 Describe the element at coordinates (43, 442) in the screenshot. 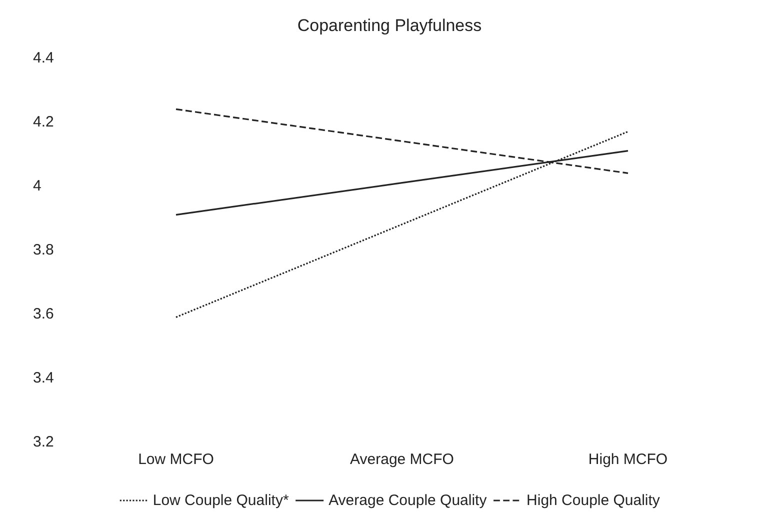

I see `y-tick-label: 3.2` at that location.